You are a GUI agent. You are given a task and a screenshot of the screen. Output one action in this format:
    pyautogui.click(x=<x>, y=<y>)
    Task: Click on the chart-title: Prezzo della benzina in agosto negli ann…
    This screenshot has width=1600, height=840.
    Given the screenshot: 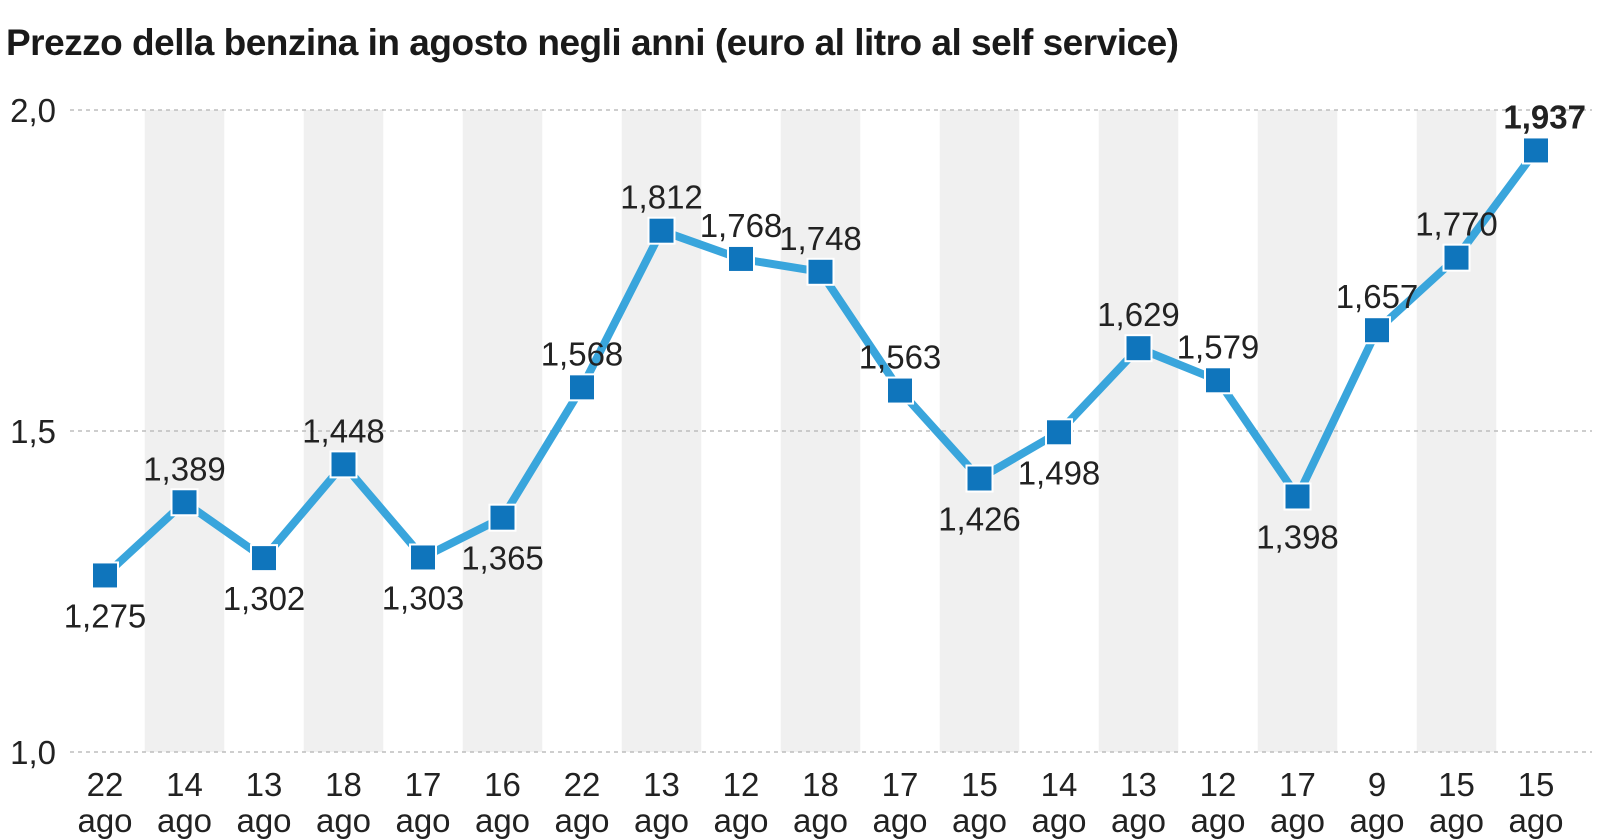 What is the action you would take?
    pyautogui.click(x=592, y=42)
    